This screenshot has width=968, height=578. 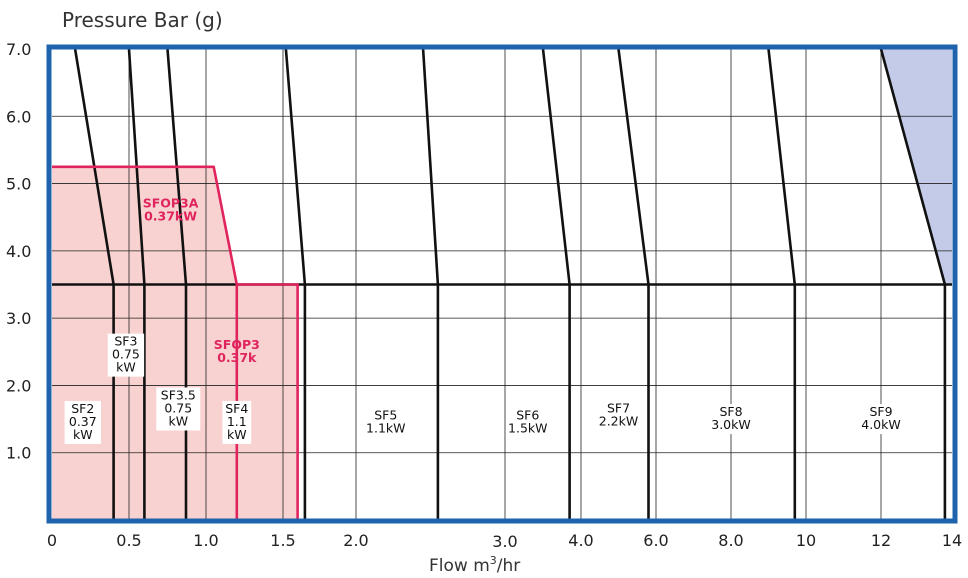 I want to click on y-axis-title: Pressure Bar (g), so click(x=142, y=20).